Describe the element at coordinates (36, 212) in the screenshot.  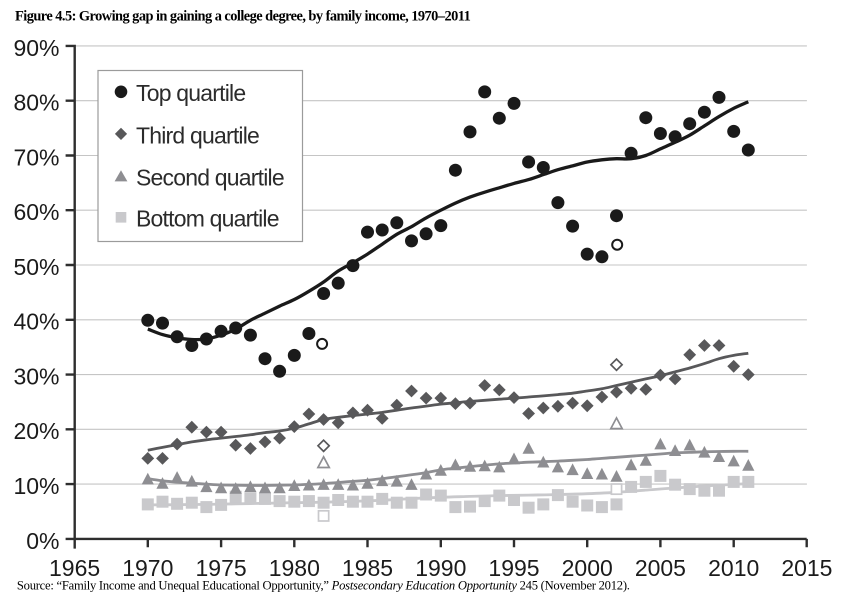
I see `svg-text: 60%` at that location.